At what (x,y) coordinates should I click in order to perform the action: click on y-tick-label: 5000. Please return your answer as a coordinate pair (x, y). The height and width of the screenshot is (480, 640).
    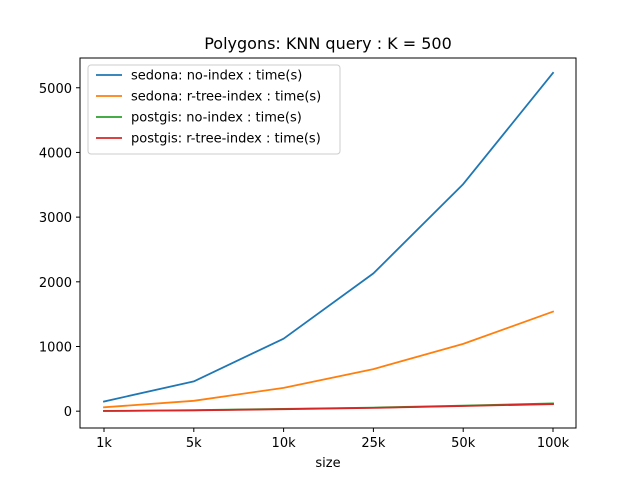
    Looking at the image, I should click on (55, 89).